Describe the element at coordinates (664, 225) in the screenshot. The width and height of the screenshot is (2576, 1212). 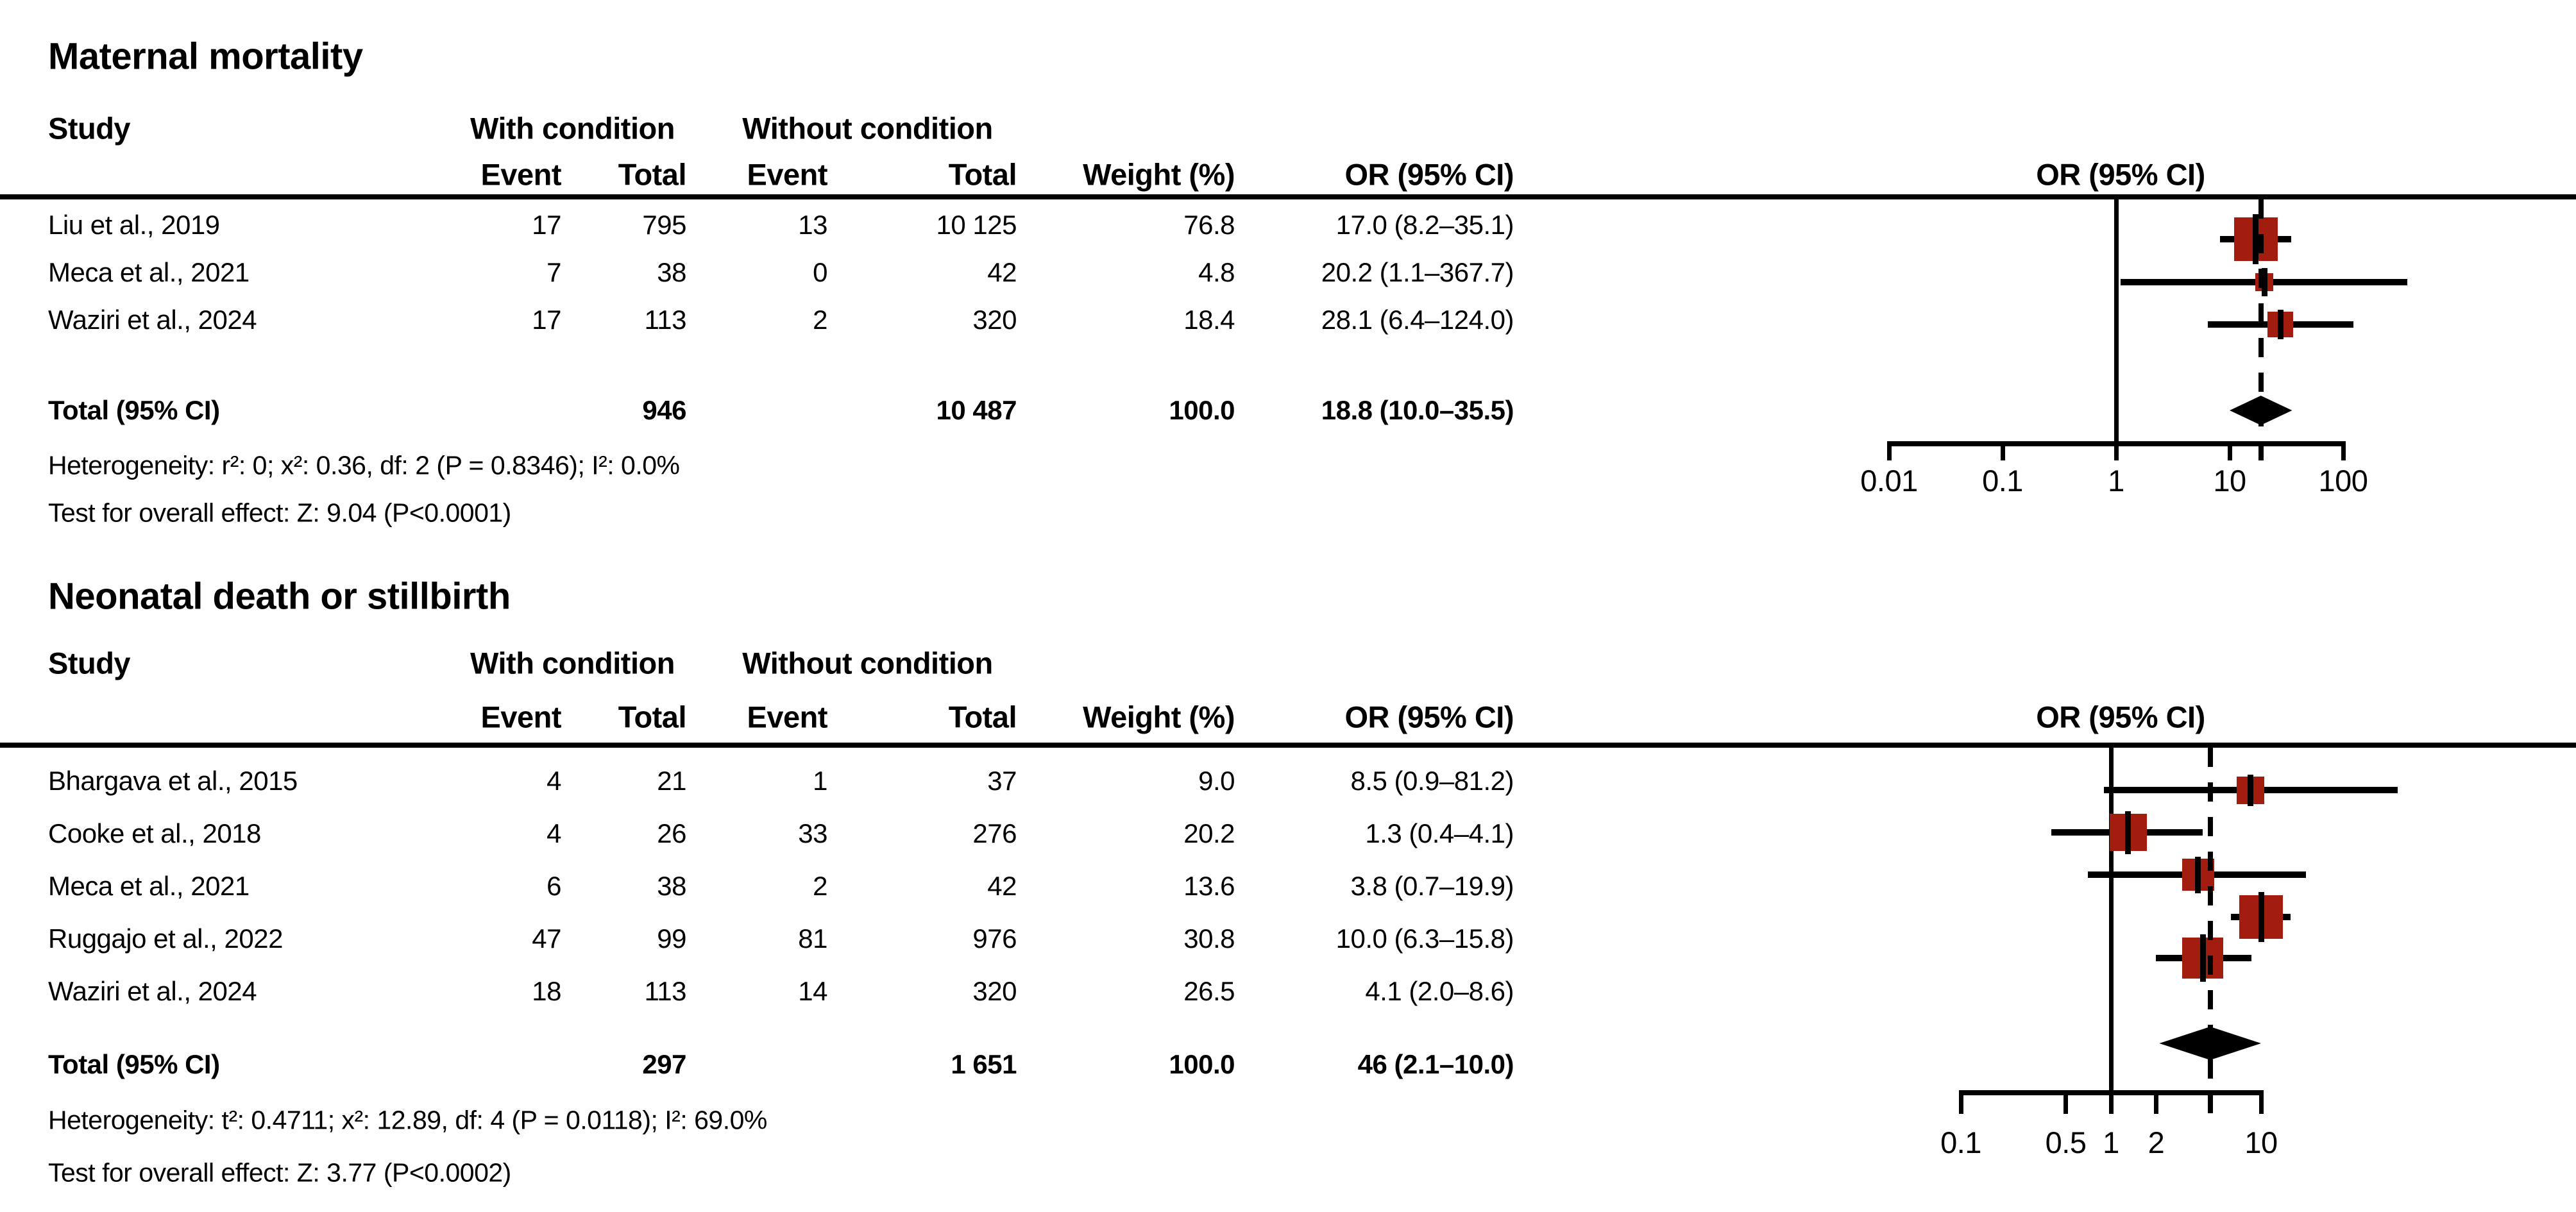
I see `total-with-value: 795` at that location.